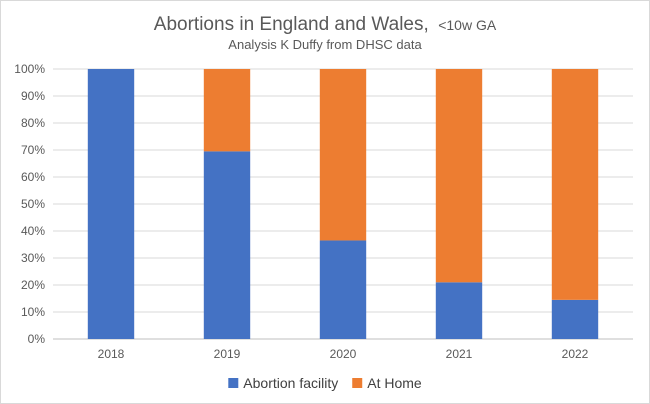  I want to click on y-tick-label: 80%, so click(33, 123).